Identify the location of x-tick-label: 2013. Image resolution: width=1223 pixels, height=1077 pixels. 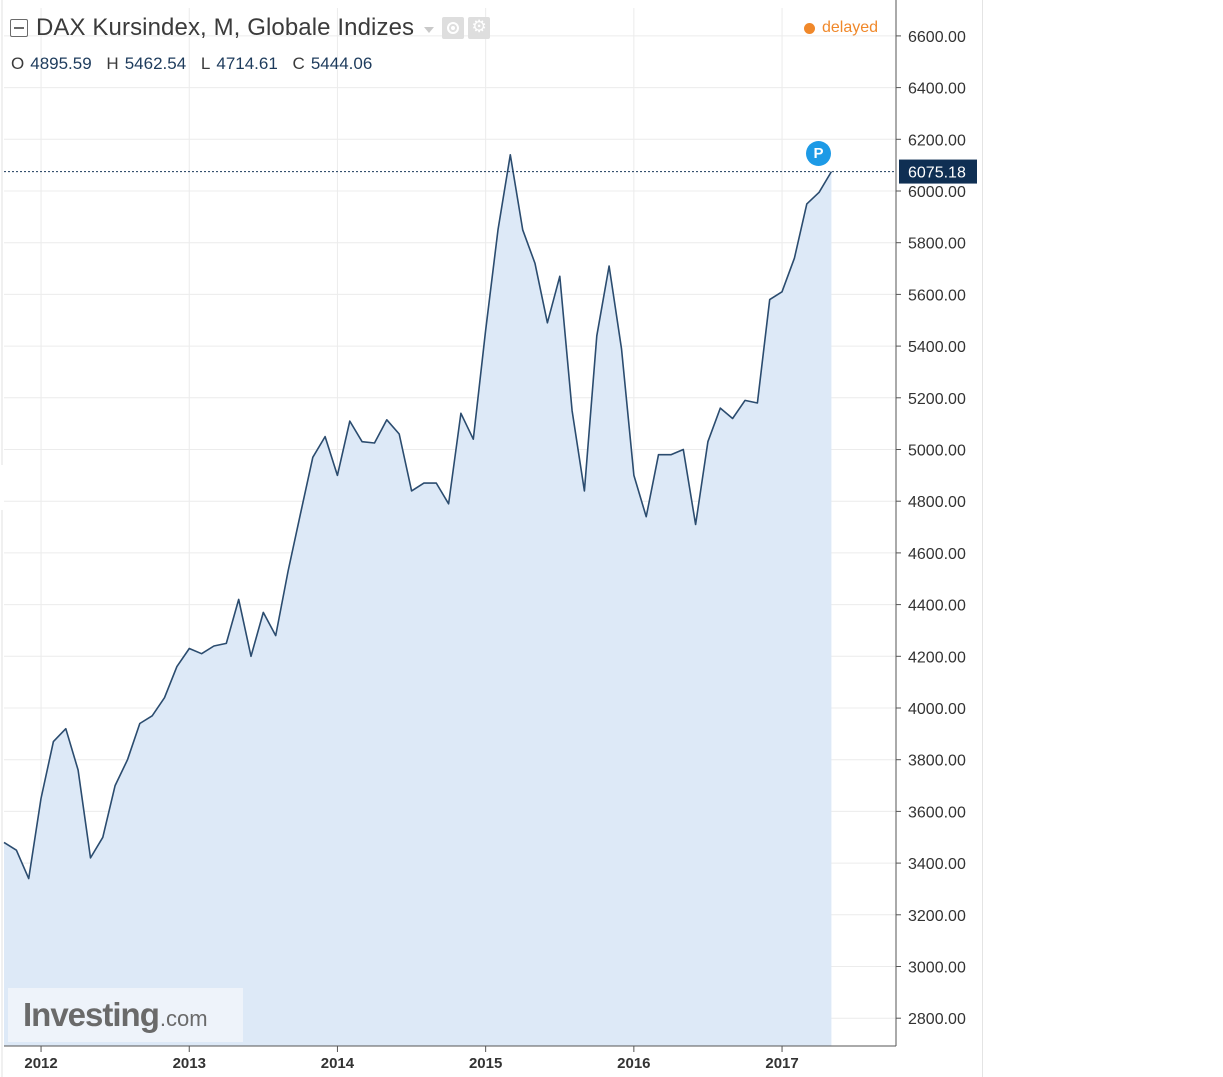
(189, 1063).